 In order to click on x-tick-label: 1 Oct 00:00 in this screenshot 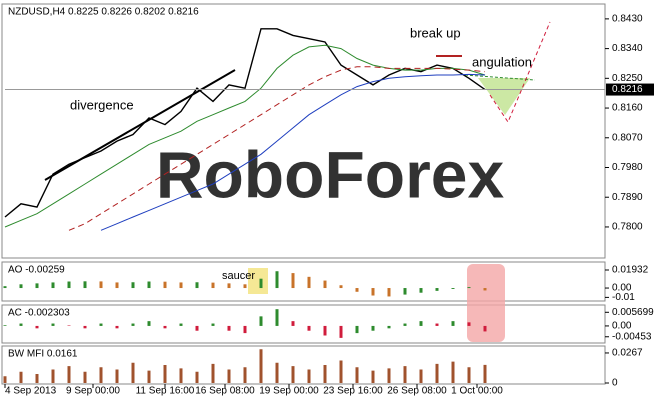, I will do `click(477, 391)`.